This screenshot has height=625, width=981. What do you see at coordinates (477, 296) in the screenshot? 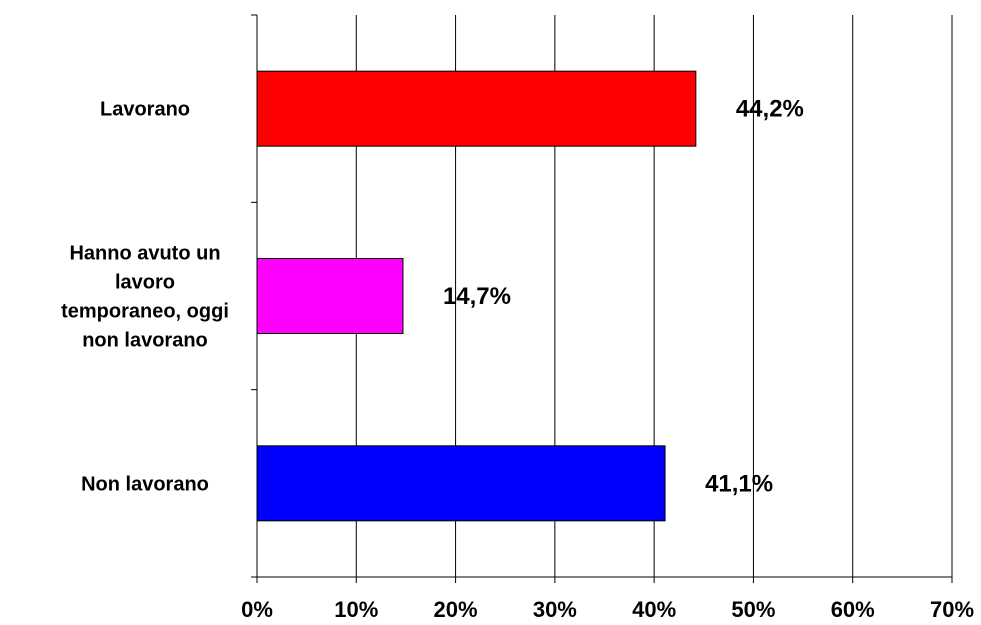
I see `data-label: 14,7%` at bounding box center [477, 296].